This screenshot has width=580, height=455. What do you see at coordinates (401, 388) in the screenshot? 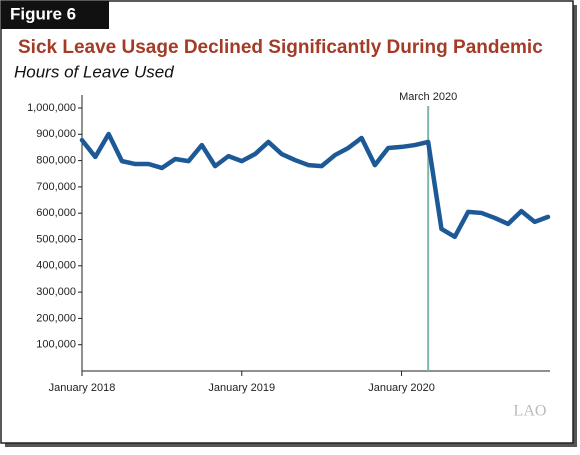
I see `x-tick-label: January 2020` at bounding box center [401, 388].